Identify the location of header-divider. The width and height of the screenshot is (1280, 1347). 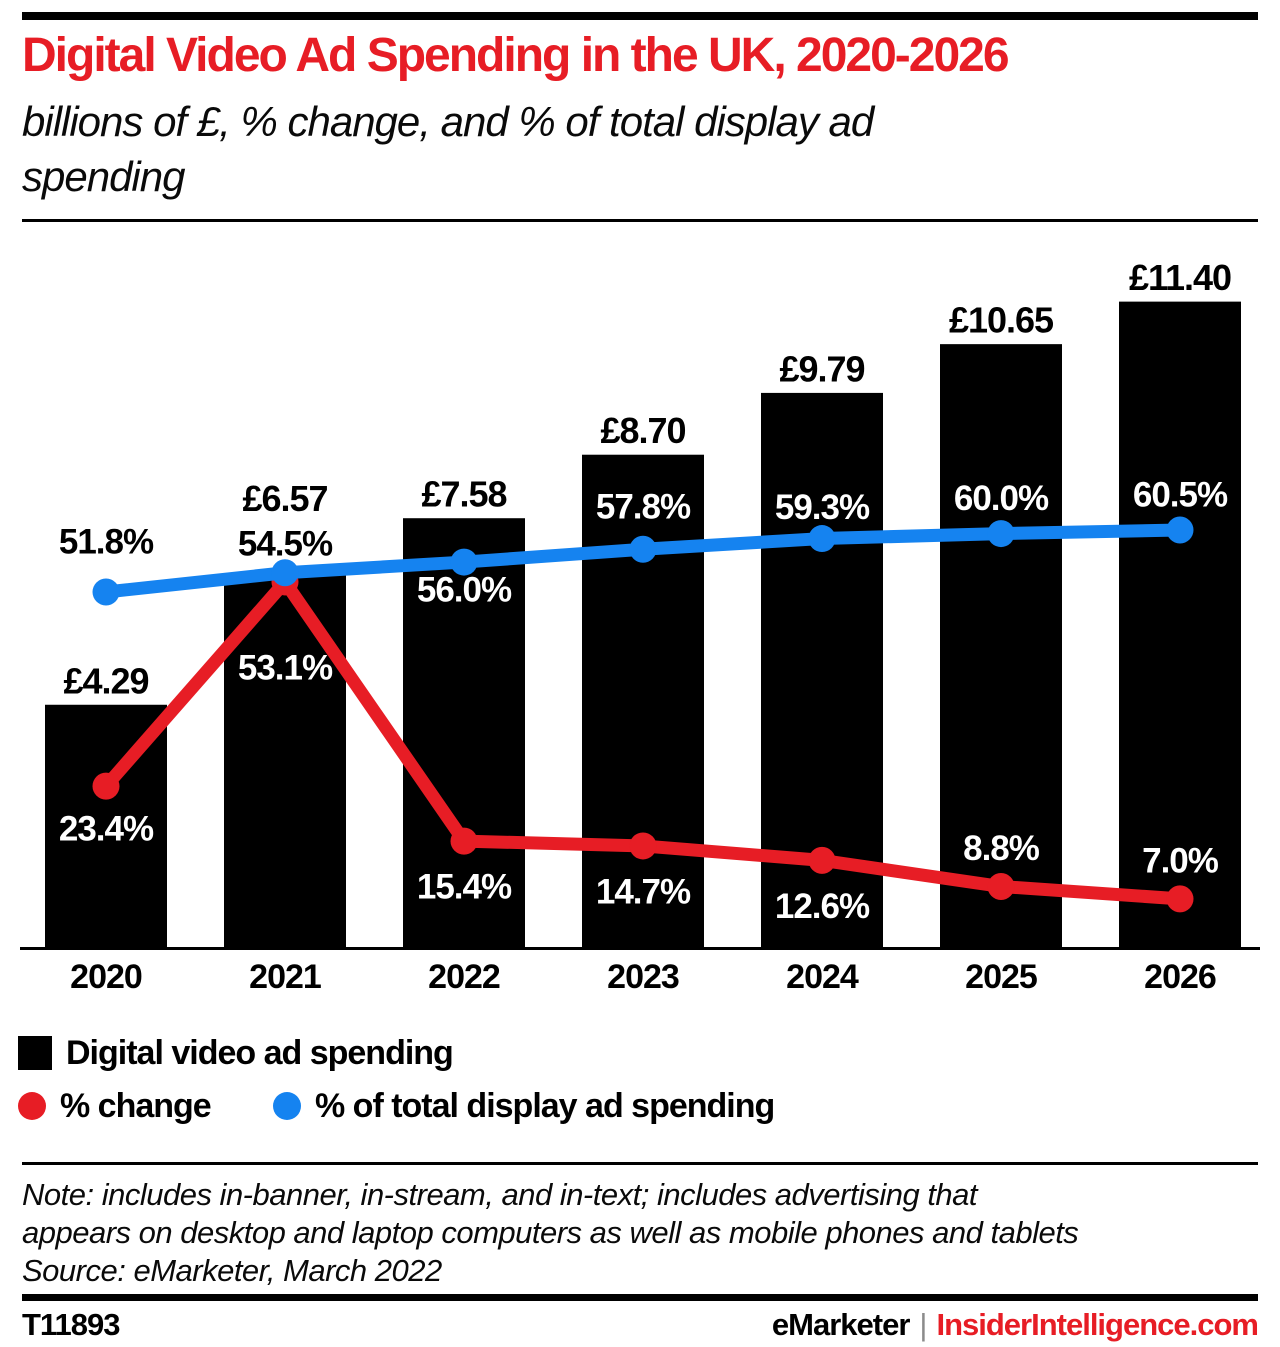
(640, 220).